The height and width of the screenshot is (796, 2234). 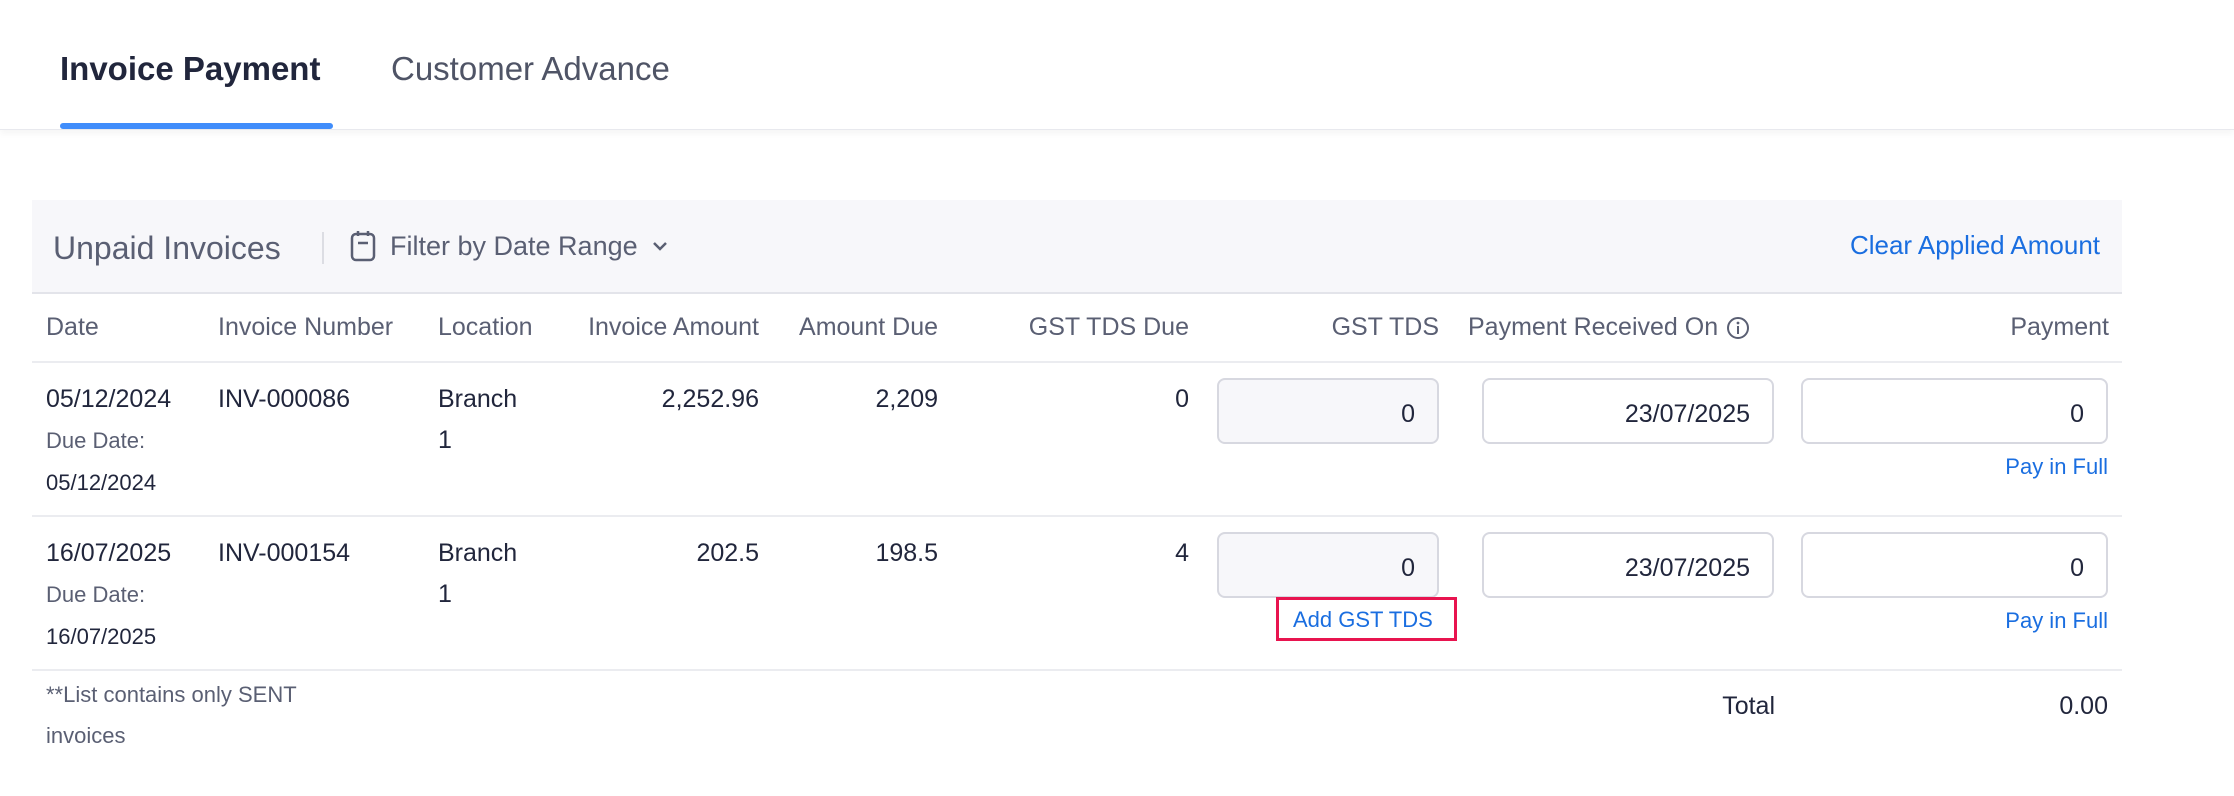 What do you see at coordinates (1974, 245) in the screenshot?
I see `clear-applied-amount-link: Clear Applied Amount` at bounding box center [1974, 245].